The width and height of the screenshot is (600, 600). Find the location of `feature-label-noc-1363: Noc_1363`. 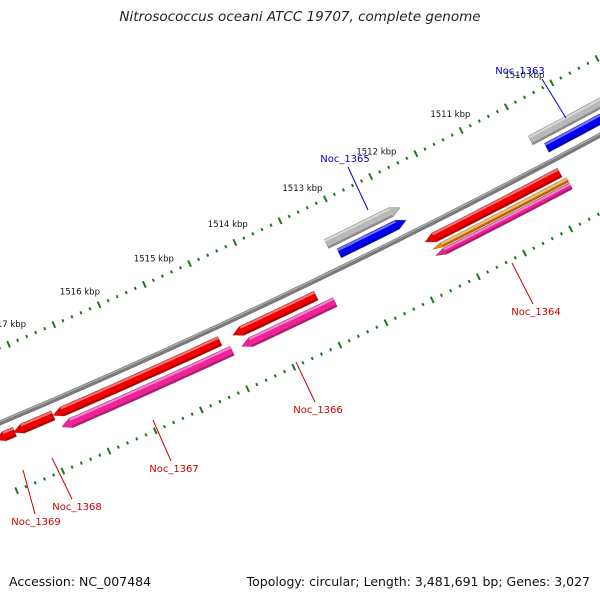

feature-label-noc-1363: Noc_1363 is located at coordinates (520, 71).